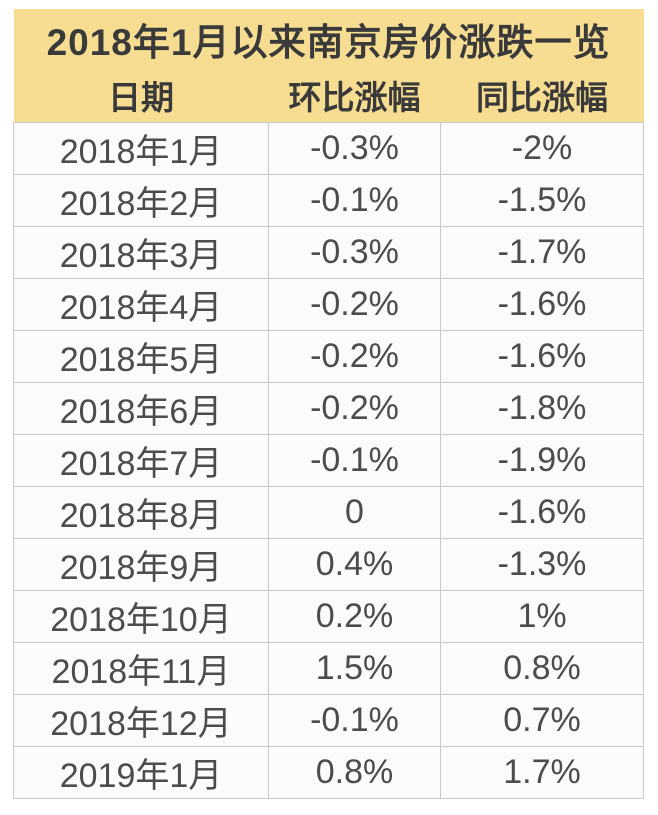 The width and height of the screenshot is (658, 815). I want to click on table-row: 2018年11月 1.5% 0.8%, so click(329, 668).